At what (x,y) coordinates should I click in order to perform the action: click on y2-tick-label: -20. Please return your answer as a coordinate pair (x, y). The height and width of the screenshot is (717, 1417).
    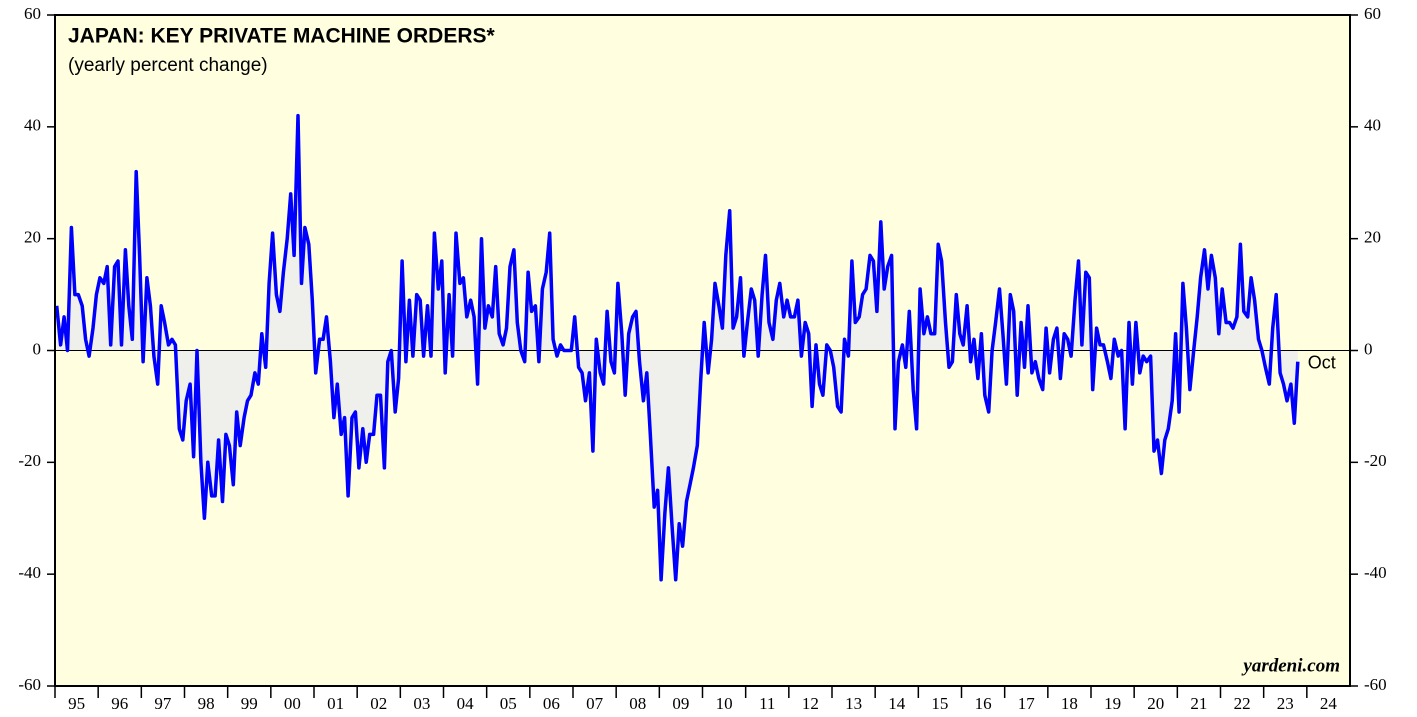
    Looking at the image, I should click on (1375, 460).